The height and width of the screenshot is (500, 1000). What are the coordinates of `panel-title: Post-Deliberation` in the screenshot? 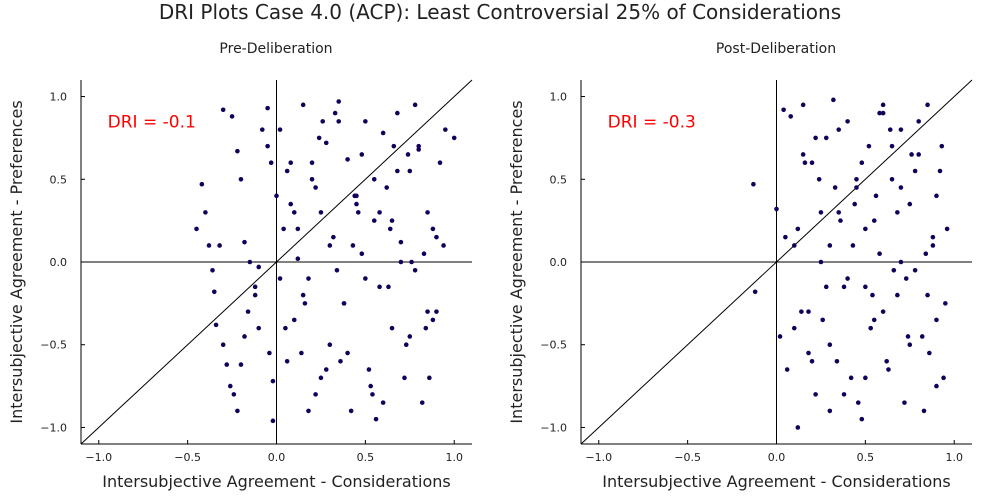 It's located at (776, 49).